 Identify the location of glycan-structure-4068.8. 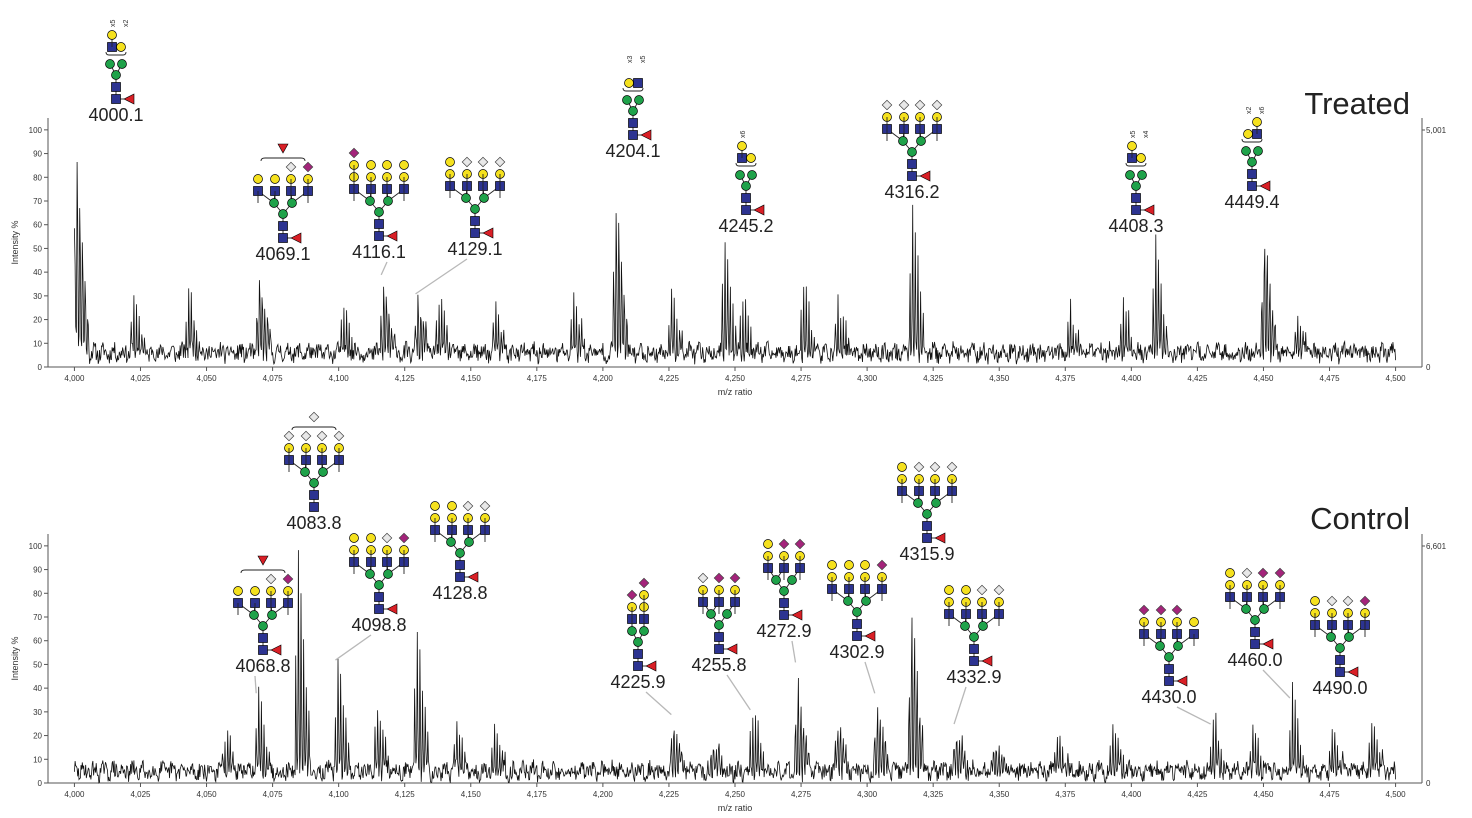
(263, 605).